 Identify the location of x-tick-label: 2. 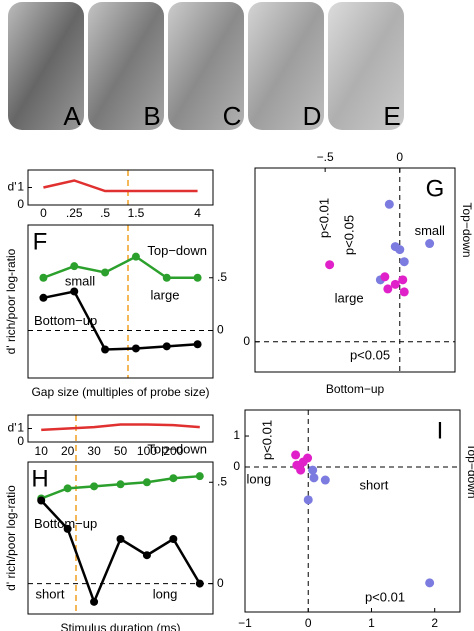
(434, 623).